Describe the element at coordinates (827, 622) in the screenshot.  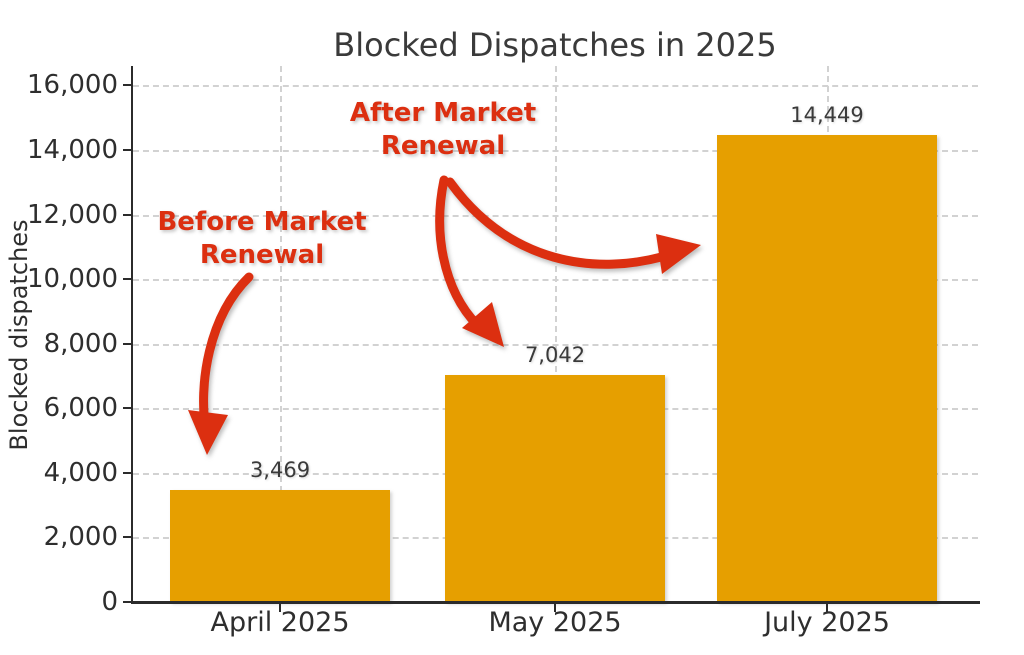
I see `x-tick-label: July 2025` at that location.